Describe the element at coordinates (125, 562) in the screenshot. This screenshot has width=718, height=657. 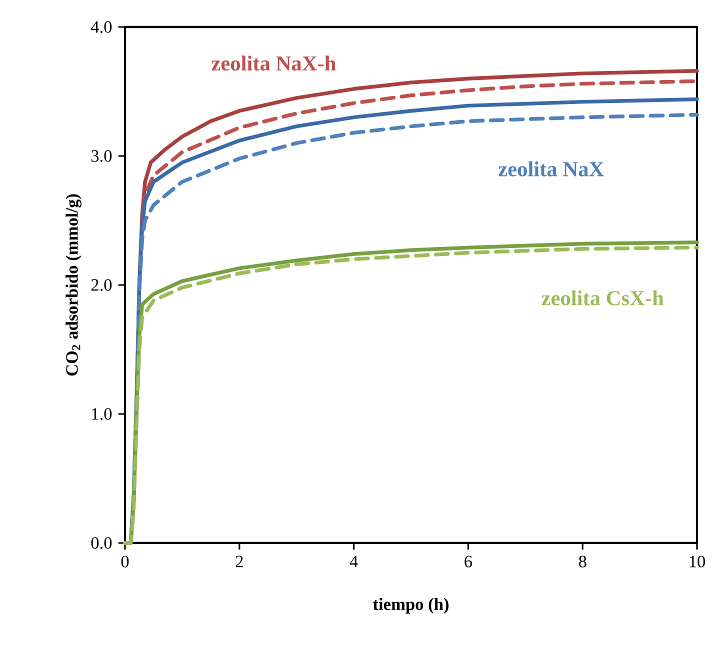
I see `x-tick-label: 0` at that location.